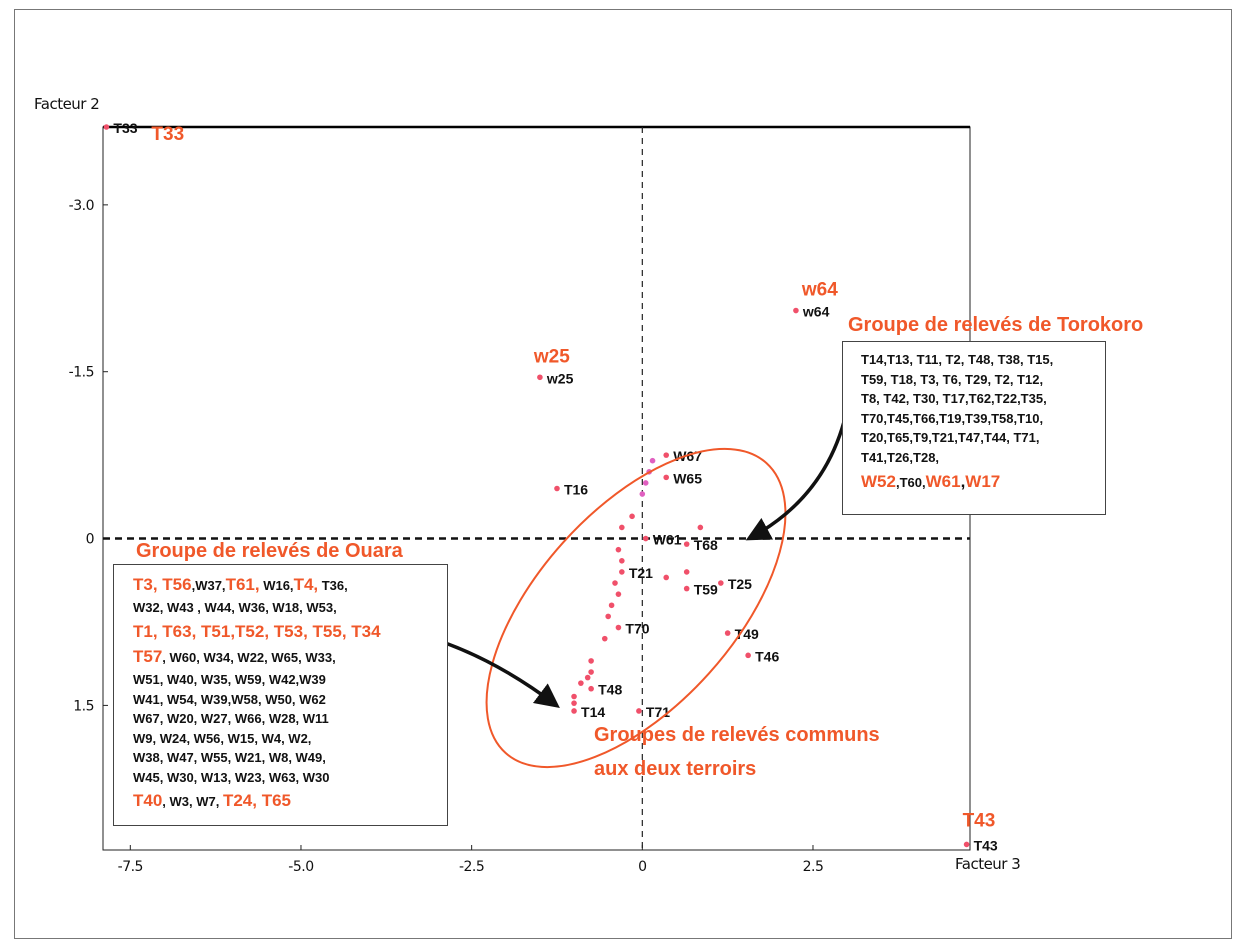 Image resolution: width=1235 pixels, height=946 pixels. What do you see at coordinates (306, 584) in the screenshot?
I see `ouara-t4: T4,` at bounding box center [306, 584].